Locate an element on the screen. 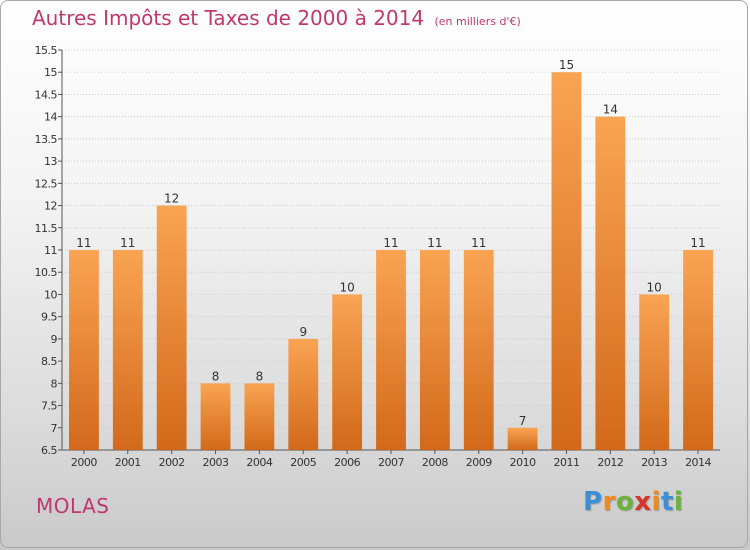 The image size is (750, 550). bar-2004 is located at coordinates (259, 416).